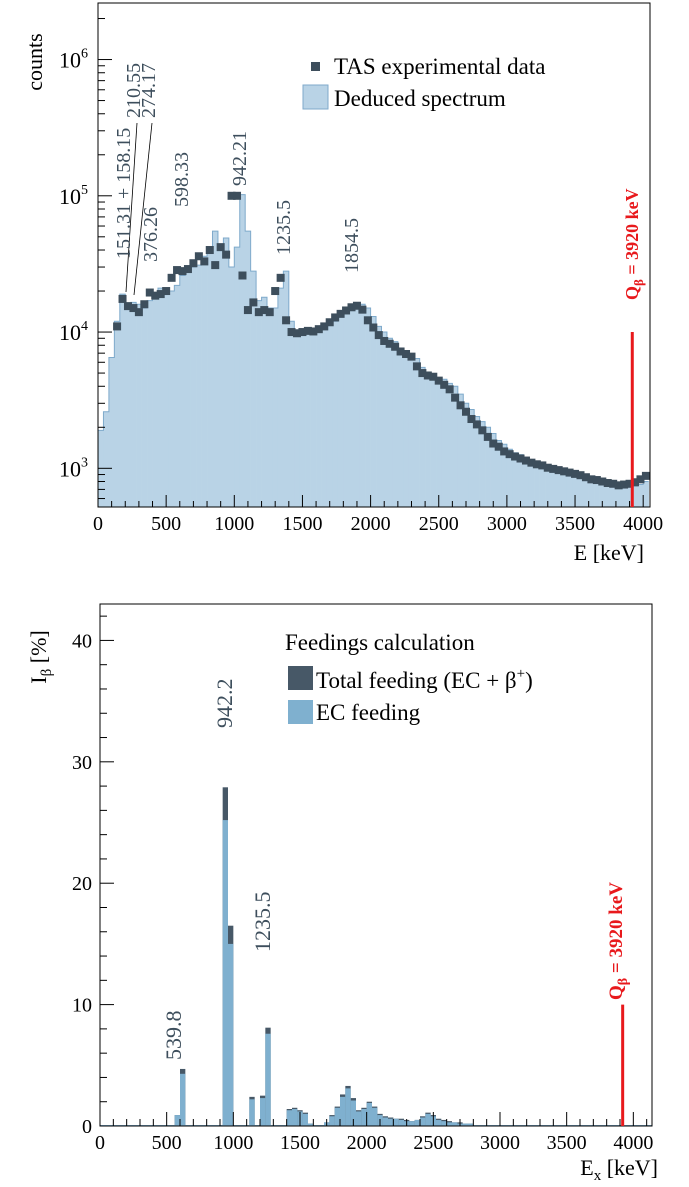 The height and width of the screenshot is (1187, 689). Describe the element at coordinates (167, 1143) in the screenshot. I see `bottom-x-tick-label: 500` at that location.